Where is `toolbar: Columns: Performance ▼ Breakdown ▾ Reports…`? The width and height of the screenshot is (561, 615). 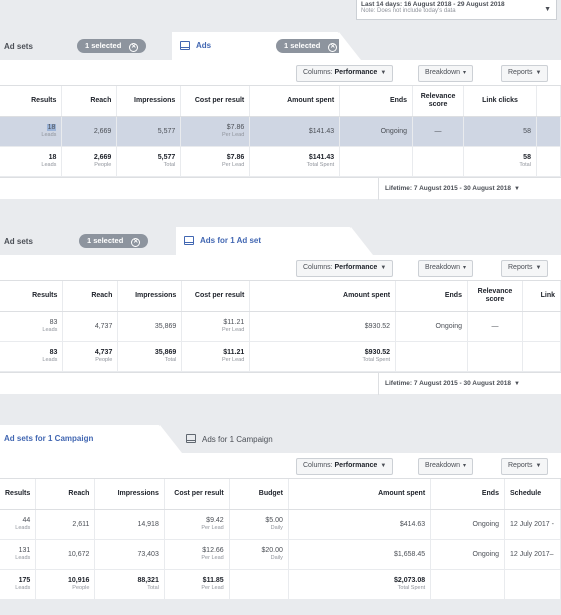
toolbar: Columns: Performance ▼ Breakdown ▾ Reports… is located at coordinates (280, 466).